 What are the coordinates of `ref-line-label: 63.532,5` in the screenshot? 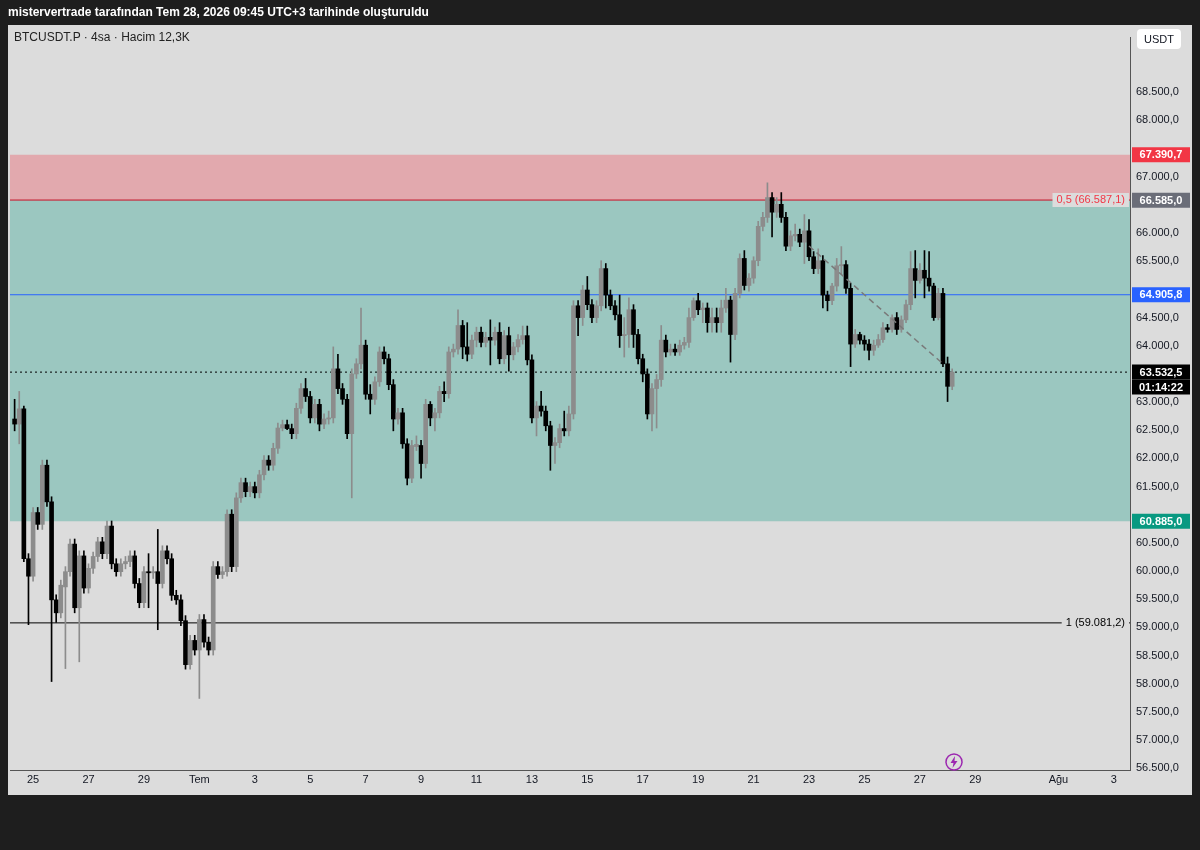 It's located at (1161, 371).